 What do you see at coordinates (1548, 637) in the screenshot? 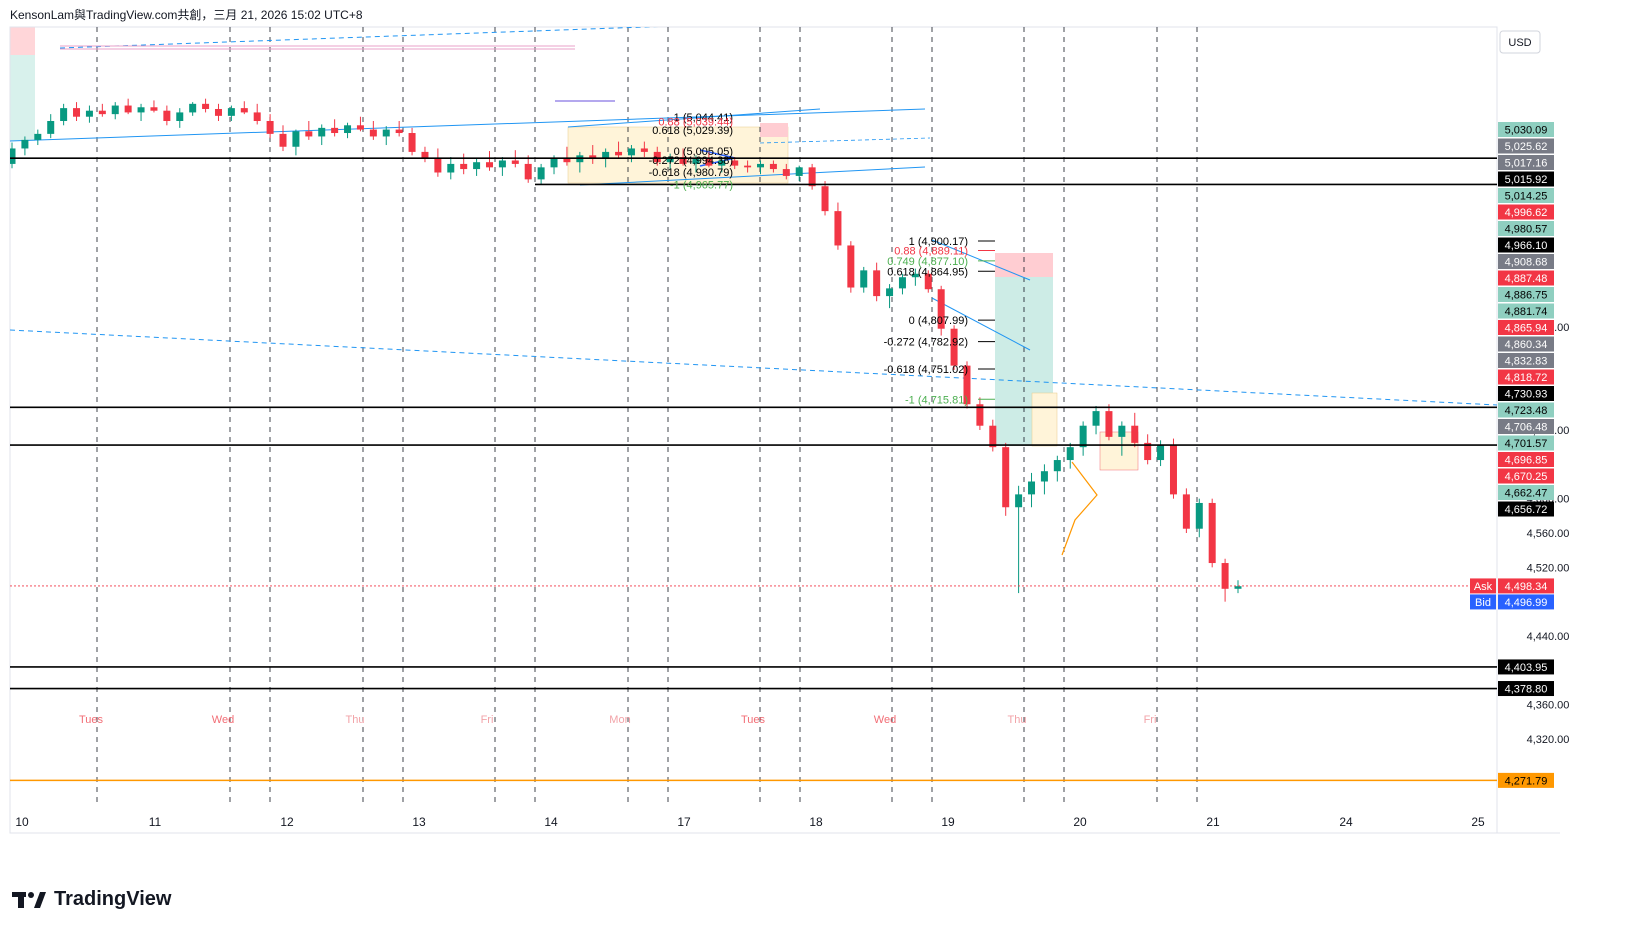
I see `price-tick-label: 4,440.00` at bounding box center [1548, 637].